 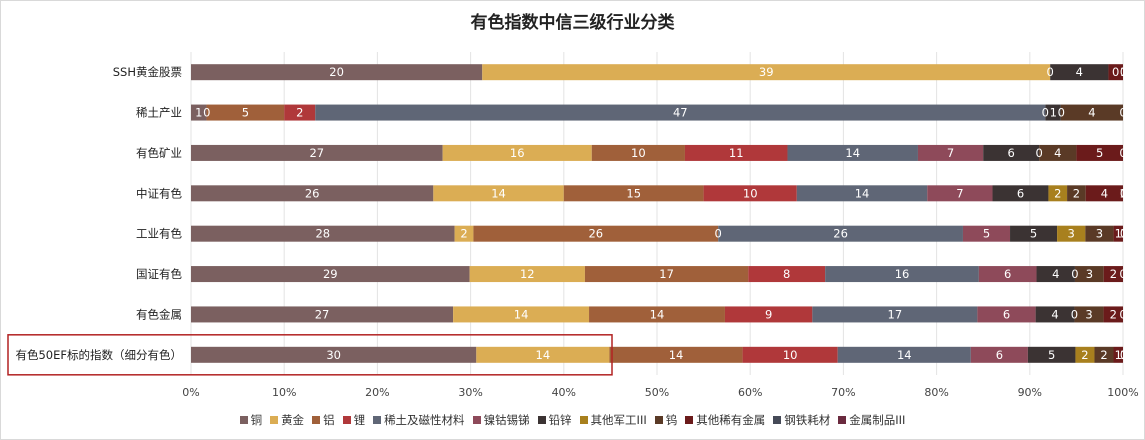 I want to click on legend-item: 钨, so click(x=666, y=420).